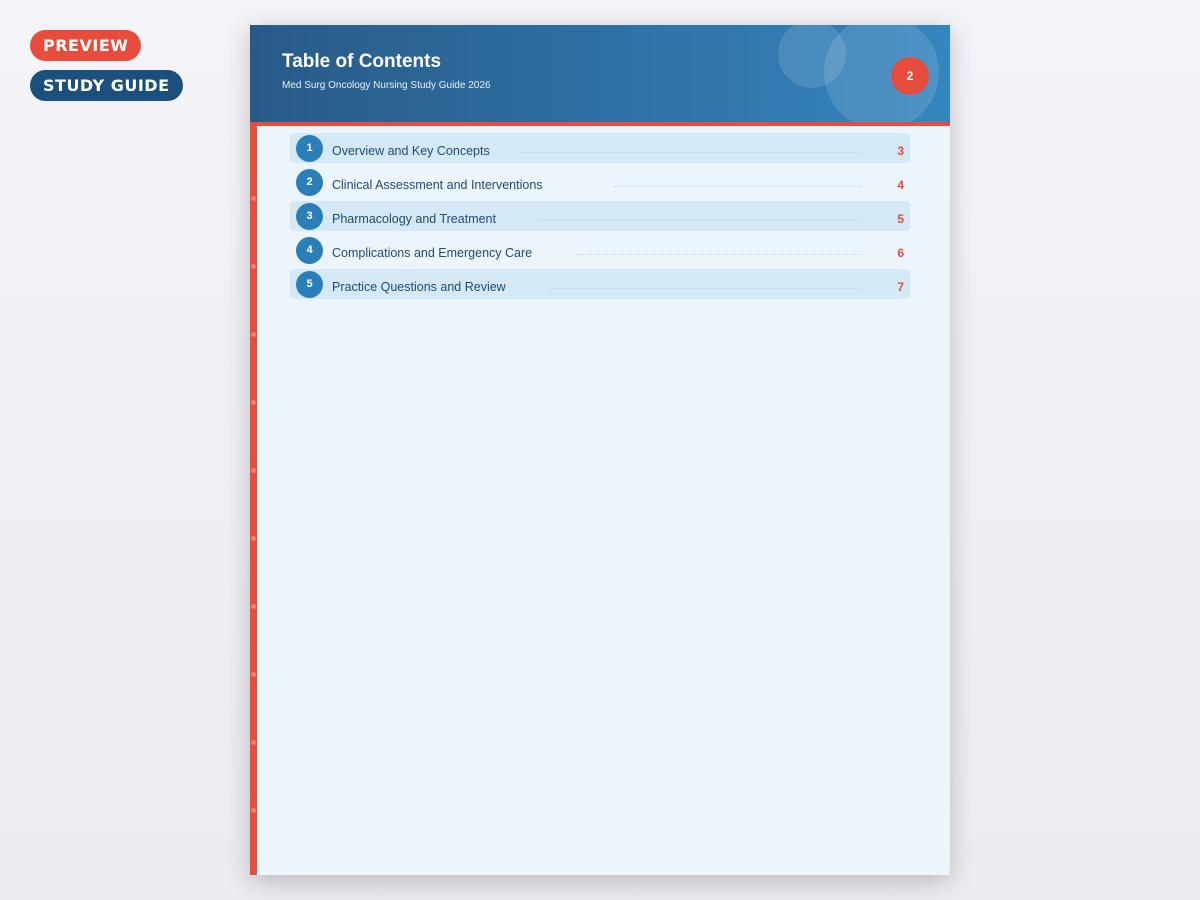 This screenshot has width=1200, height=900. I want to click on chapter-title: Overview and Key Concepts, so click(411, 151).